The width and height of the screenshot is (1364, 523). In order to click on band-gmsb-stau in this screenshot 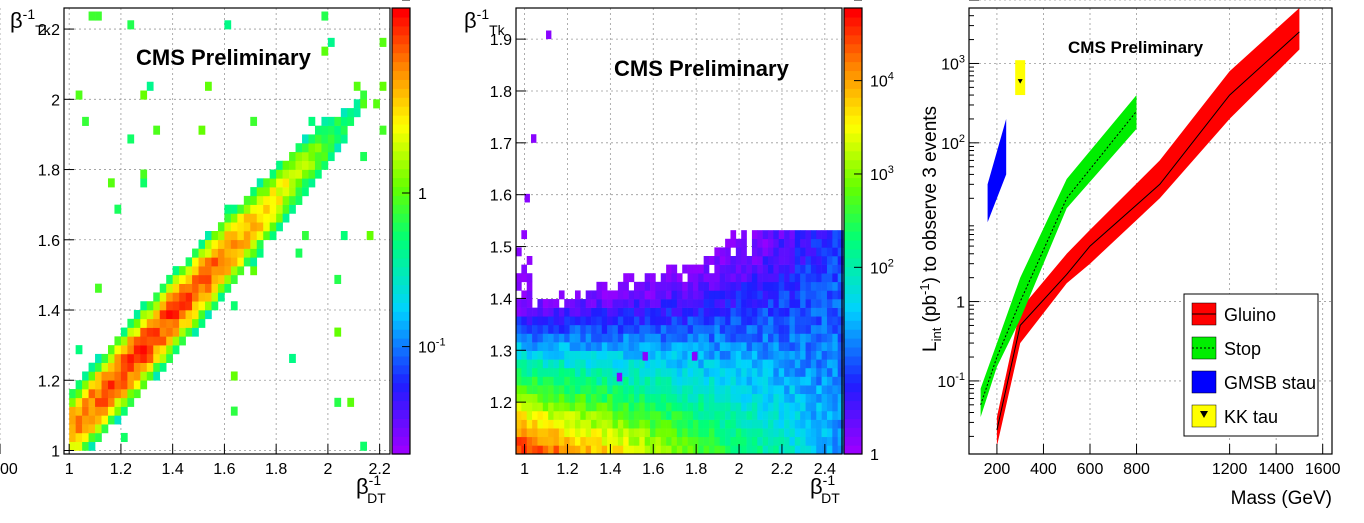, I will do `click(997, 170)`.